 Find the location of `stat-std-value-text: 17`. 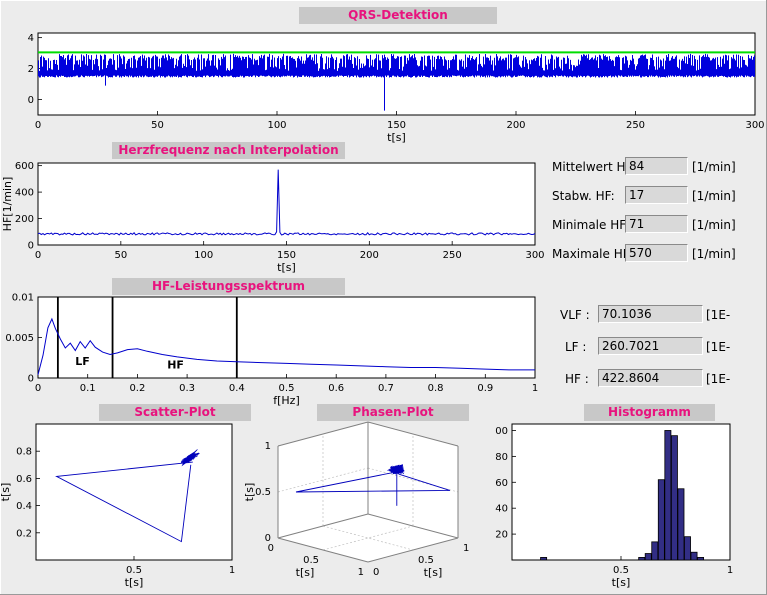

stat-std-value-text: 17 is located at coordinates (637, 195).